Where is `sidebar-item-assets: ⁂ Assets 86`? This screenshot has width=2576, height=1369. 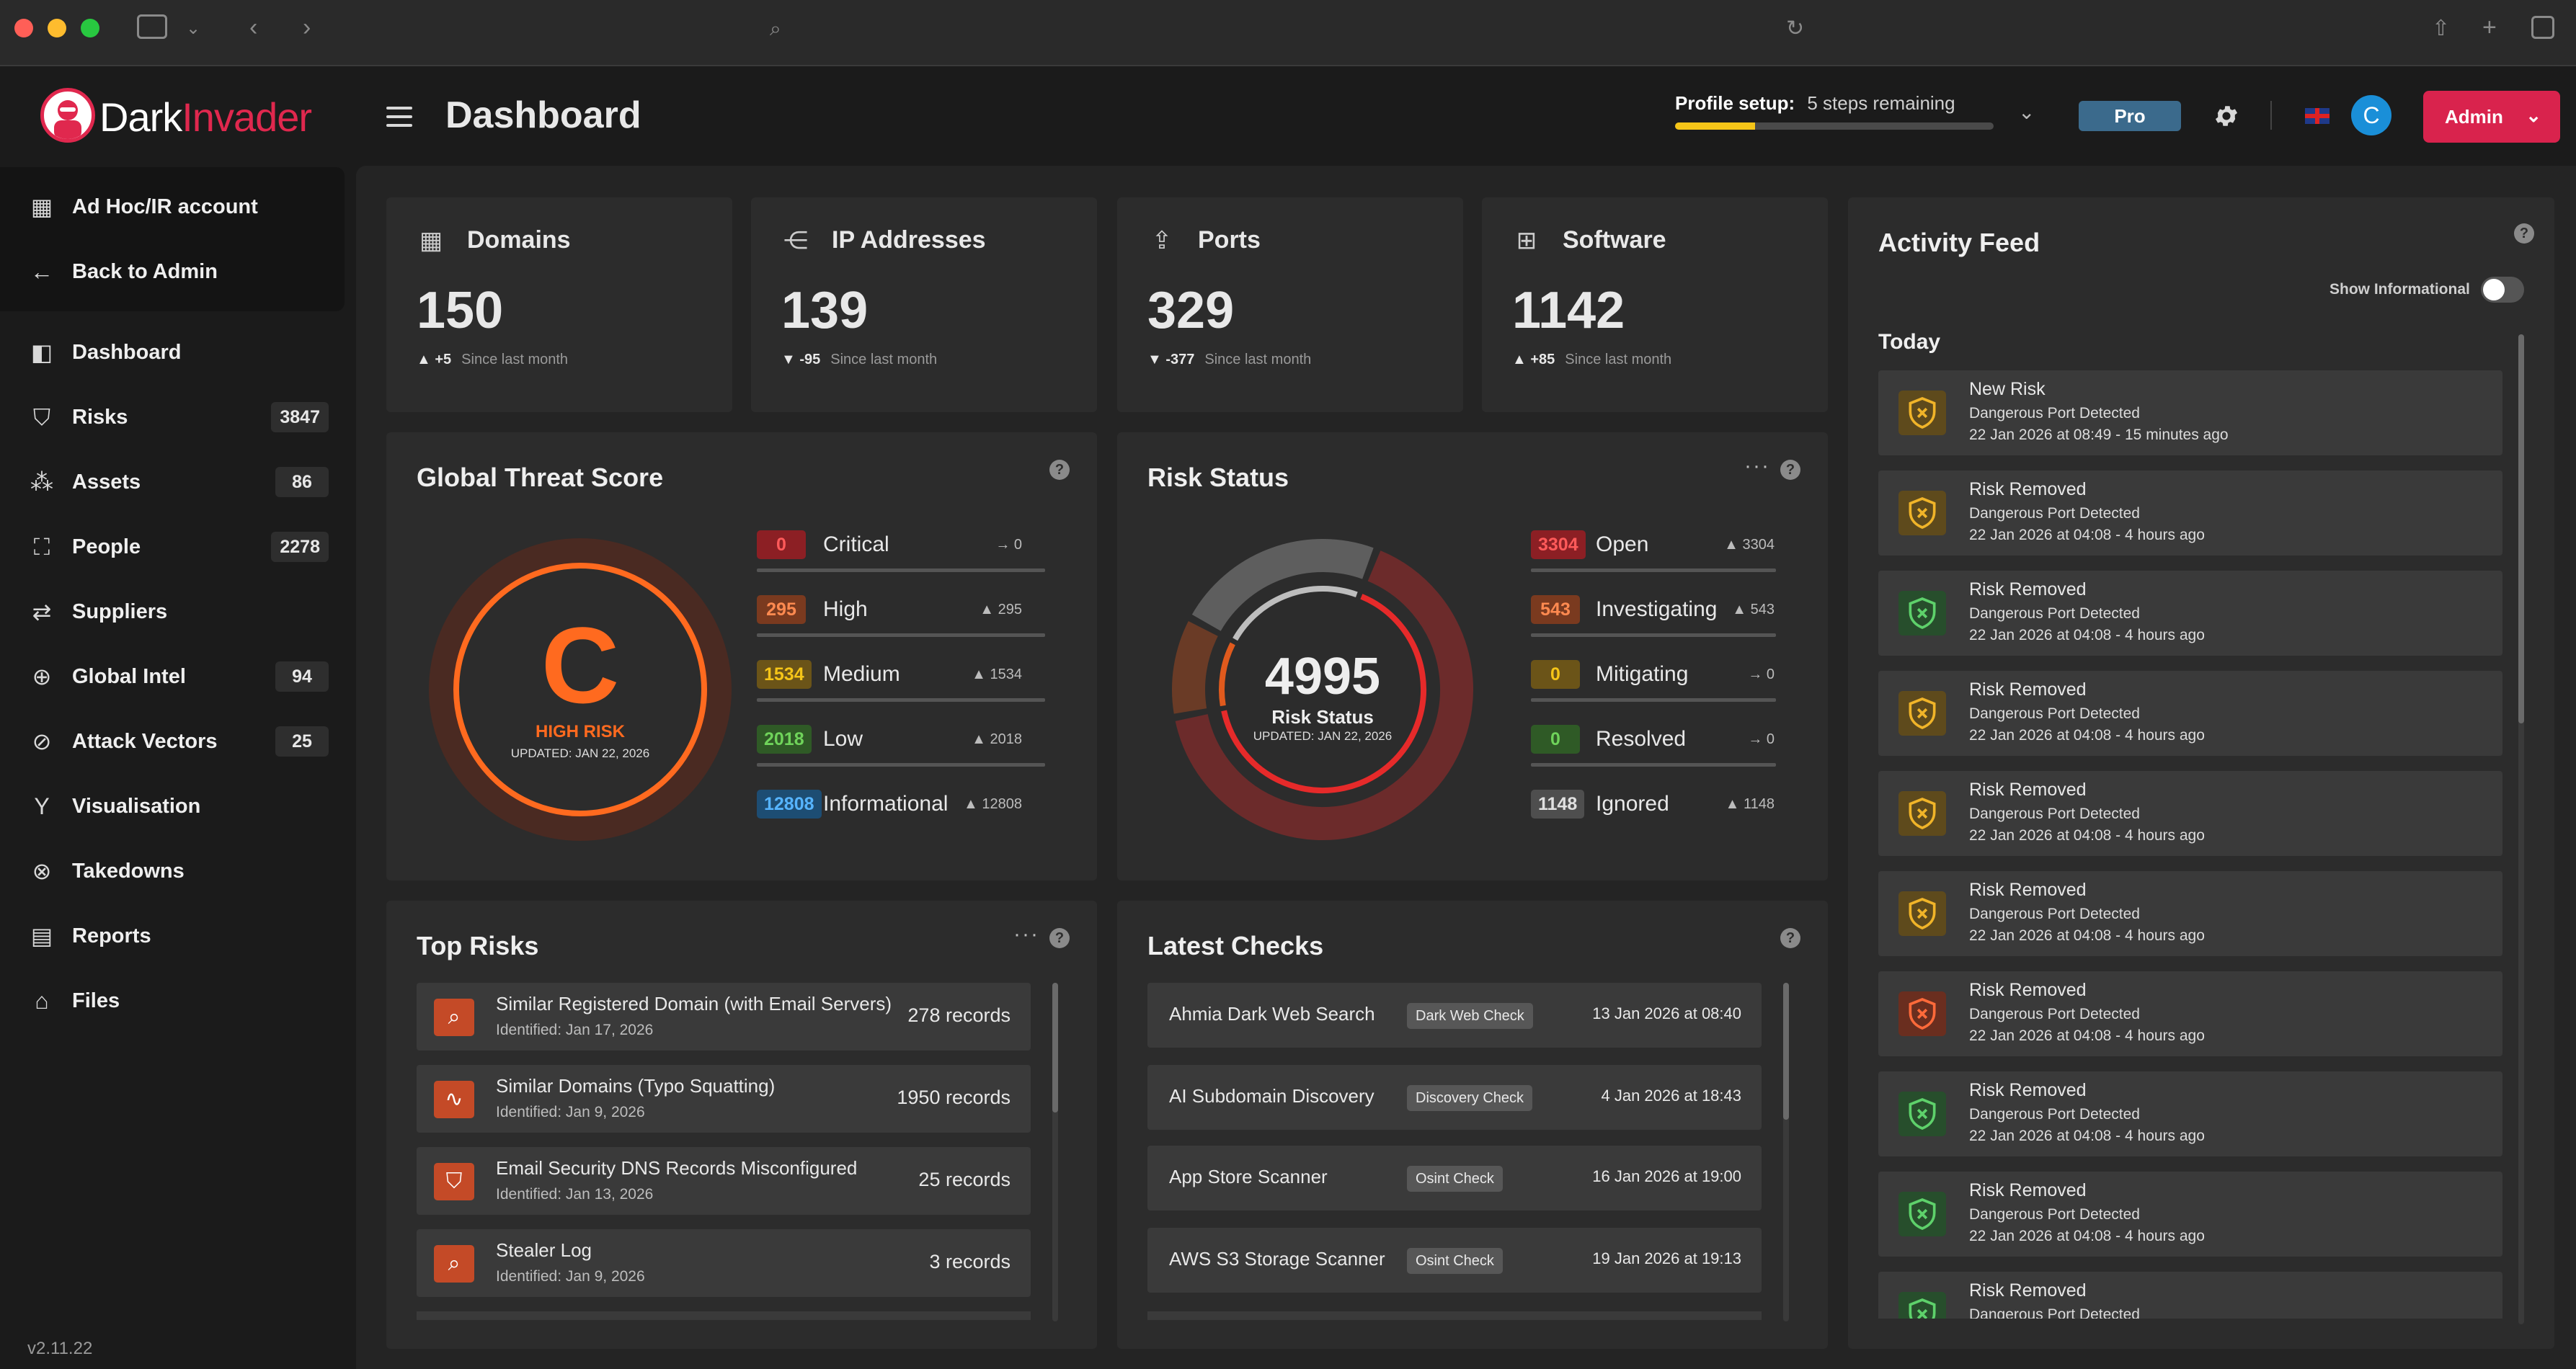 sidebar-item-assets: ⁂ Assets 86 is located at coordinates (169, 482).